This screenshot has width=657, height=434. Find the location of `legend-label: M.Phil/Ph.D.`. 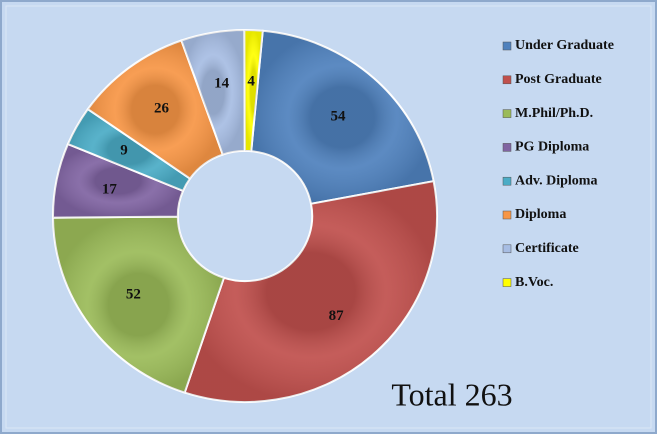

legend-label: M.Phil/Ph.D. is located at coordinates (554, 113).